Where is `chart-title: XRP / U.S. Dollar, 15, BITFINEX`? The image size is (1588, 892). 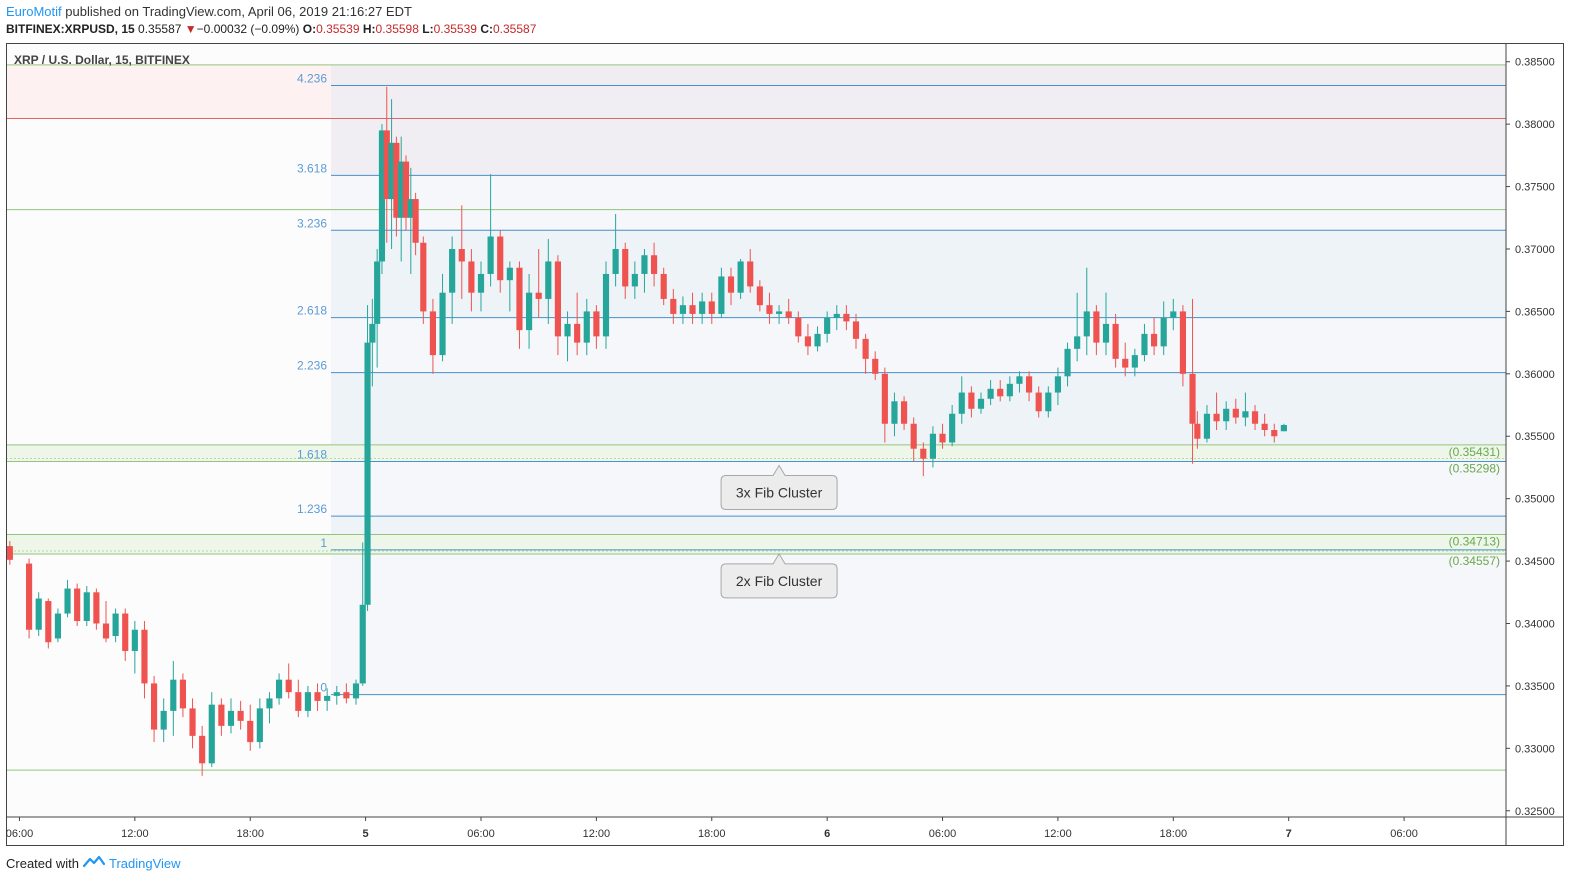 chart-title: XRP / U.S. Dollar, 15, BITFINEX is located at coordinates (102, 60).